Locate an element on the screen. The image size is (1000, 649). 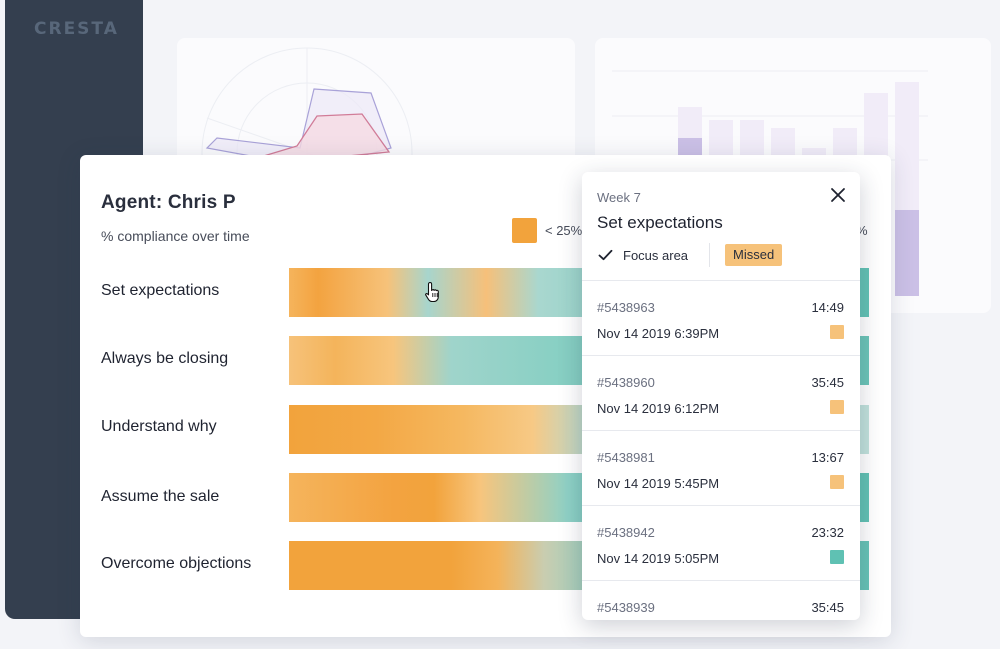
popover-title: Set expectations is located at coordinates (660, 222).